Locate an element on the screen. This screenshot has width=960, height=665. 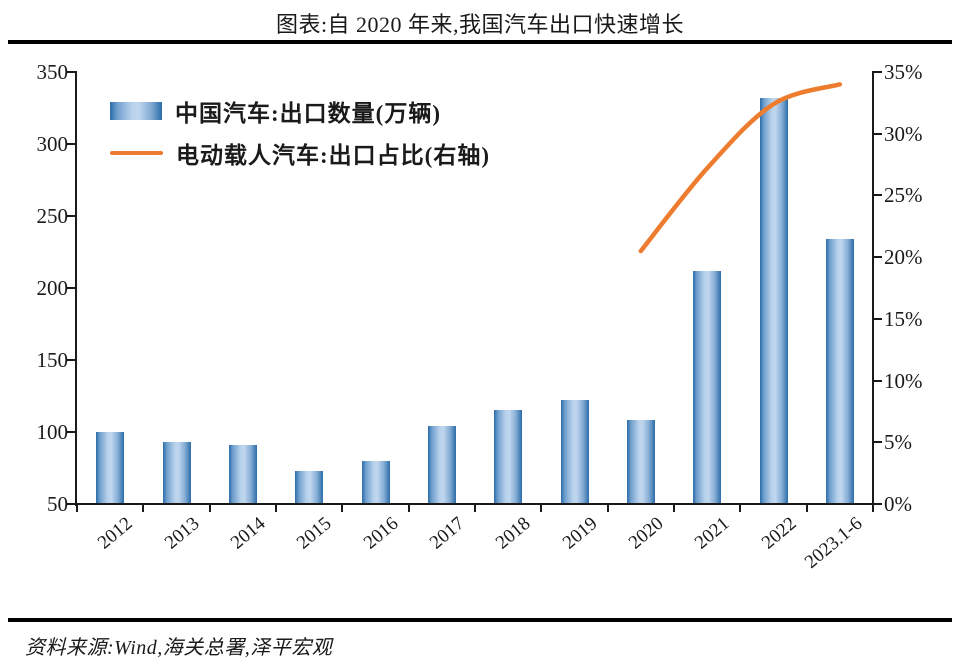
y-axis-label-right: 20% is located at coordinates (903, 257).